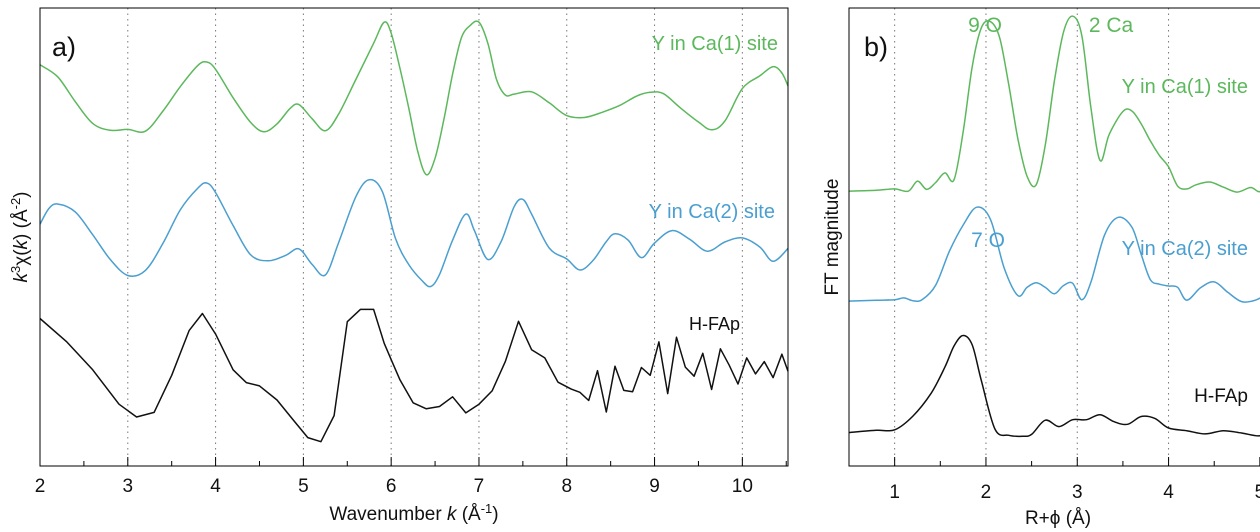 This screenshot has width=1260, height=532. I want to click on panel-b-label-ca1: Y in Ca(1) site, so click(1185, 87).